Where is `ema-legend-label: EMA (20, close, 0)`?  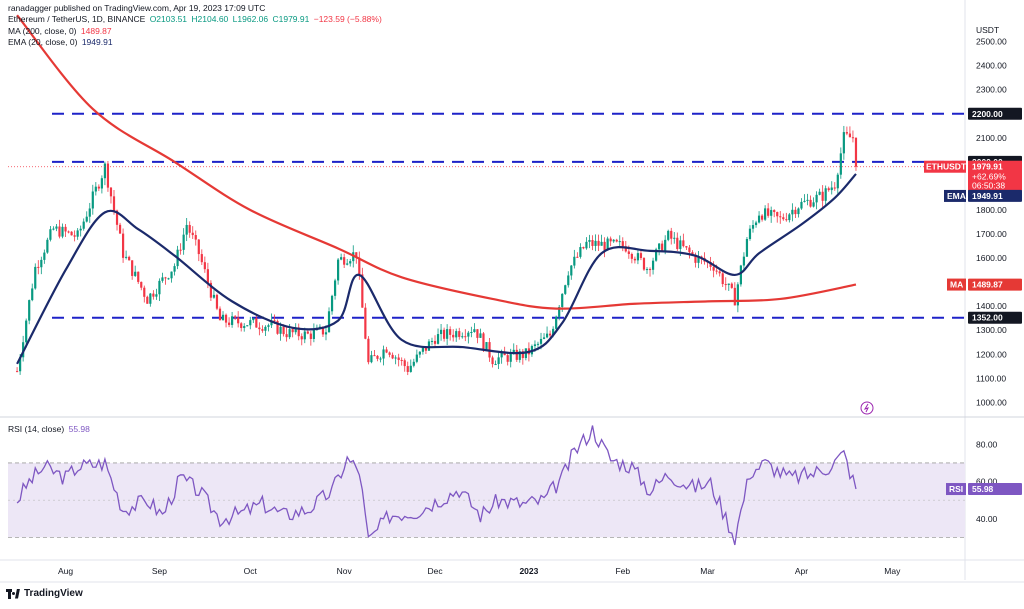 ema-legend-label: EMA (20, close, 0) is located at coordinates (43, 42).